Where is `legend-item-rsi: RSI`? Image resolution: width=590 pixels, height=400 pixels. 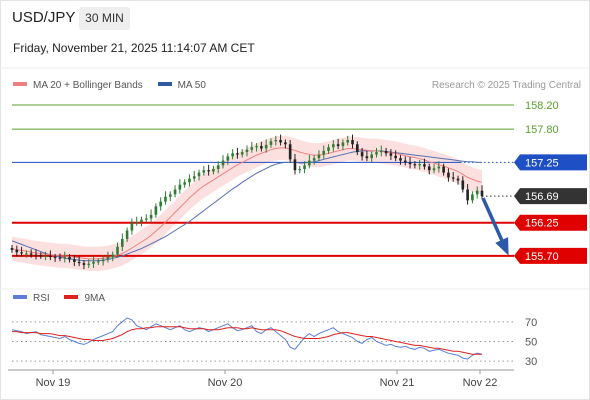
legend-item-rsi: RSI is located at coordinates (31, 298).